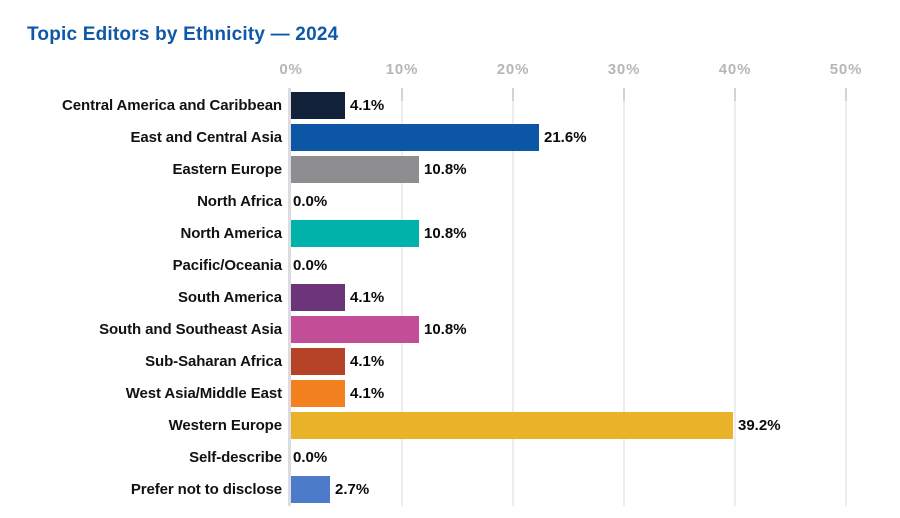 This screenshot has width=900, height=518. What do you see at coordinates (289, 297) in the screenshot?
I see `x-axis-zero-line` at bounding box center [289, 297].